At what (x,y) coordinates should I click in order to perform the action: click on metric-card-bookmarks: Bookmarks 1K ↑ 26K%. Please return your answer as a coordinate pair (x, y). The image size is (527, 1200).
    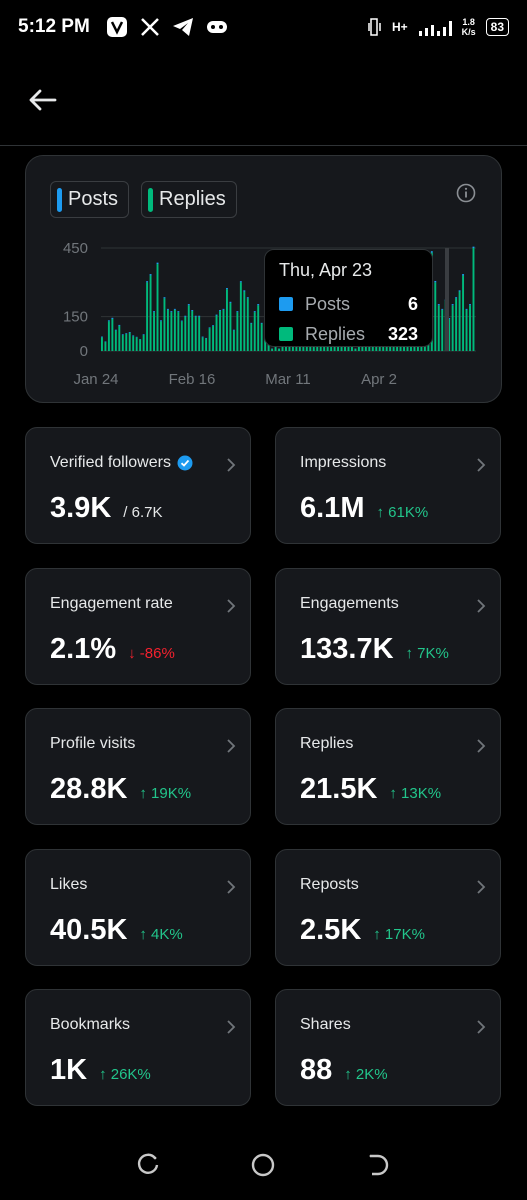
    Looking at the image, I should click on (138, 1047).